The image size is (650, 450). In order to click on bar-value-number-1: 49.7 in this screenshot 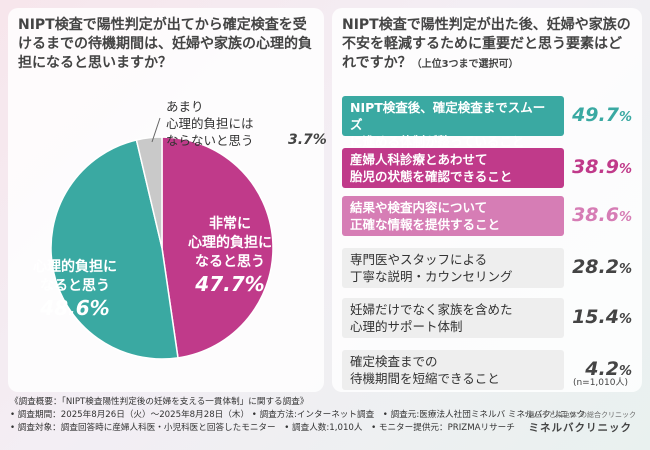, I will do `click(595, 115)`.